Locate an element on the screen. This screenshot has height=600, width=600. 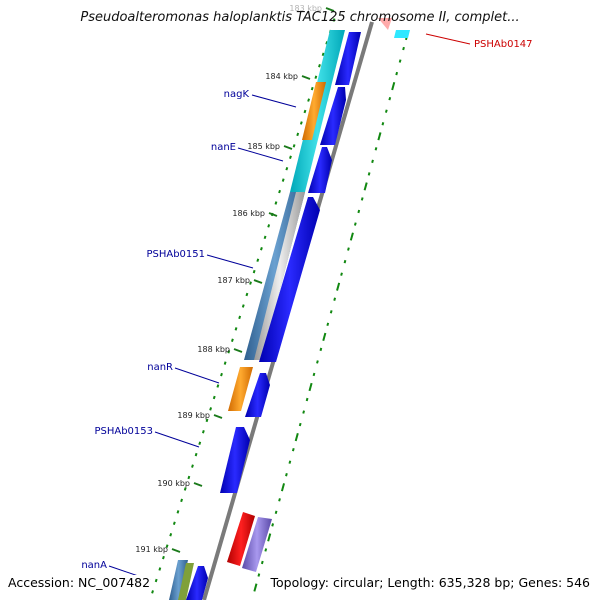
gene-red is located at coordinates (241, 539).